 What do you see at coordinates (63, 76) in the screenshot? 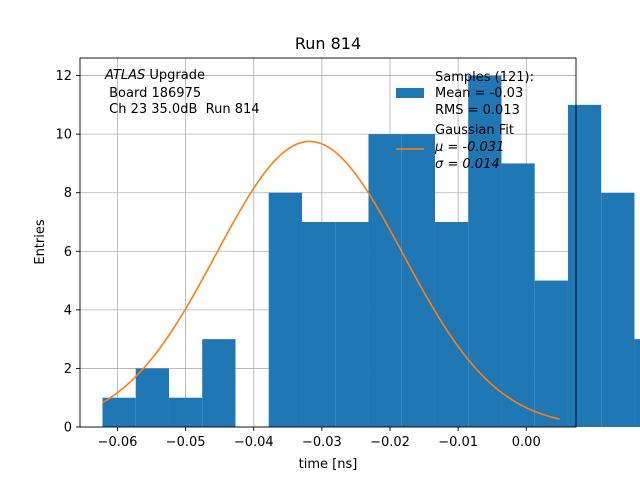
I see `y-tick-label: 12` at bounding box center [63, 76].